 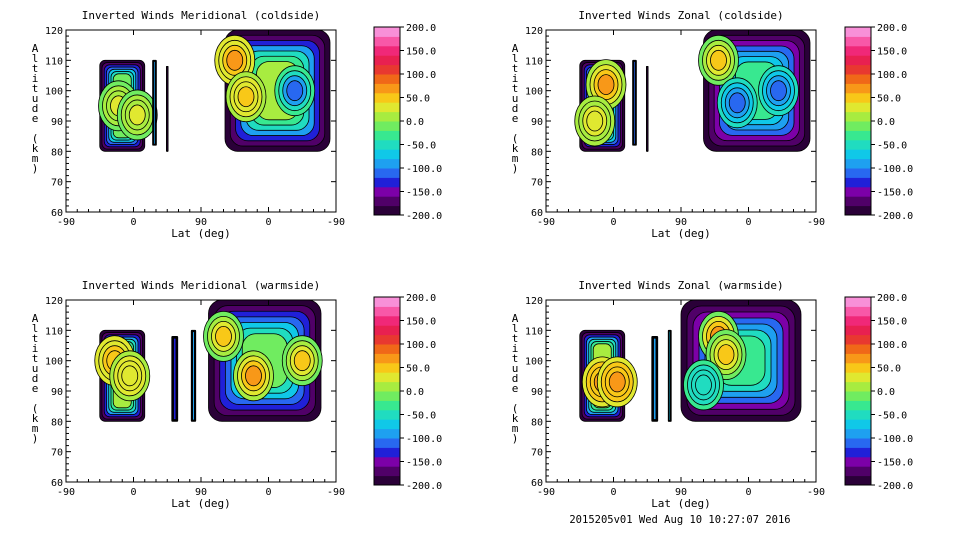 I want to click on y-tick-label: 70, so click(x=537, y=453).